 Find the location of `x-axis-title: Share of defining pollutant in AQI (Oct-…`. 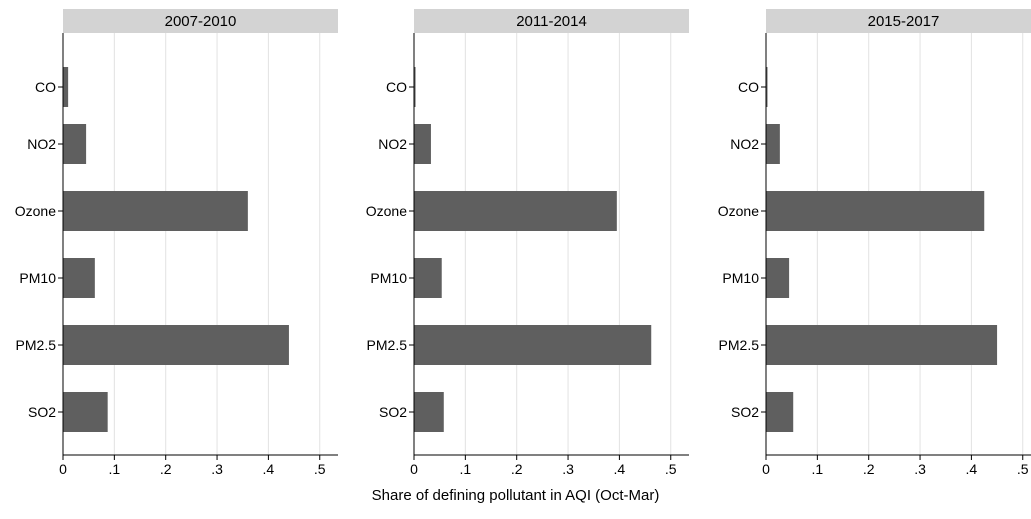

x-axis-title: Share of defining pollutant in AQI (Oct-… is located at coordinates (515, 495).